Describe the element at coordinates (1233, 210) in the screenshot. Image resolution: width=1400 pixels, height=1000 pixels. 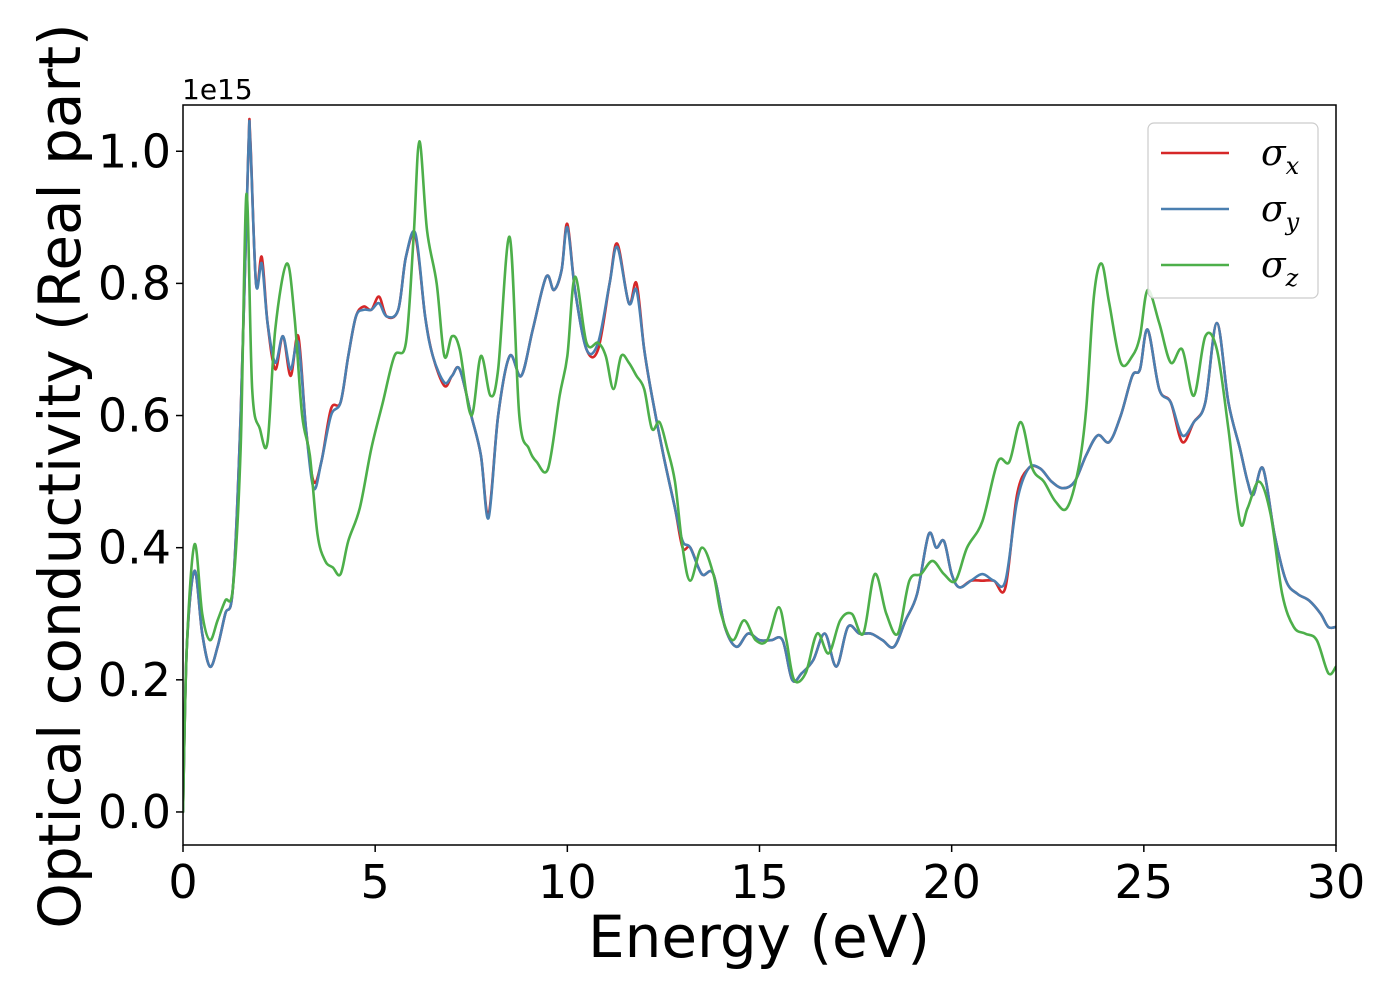
I see `legend-box` at that location.